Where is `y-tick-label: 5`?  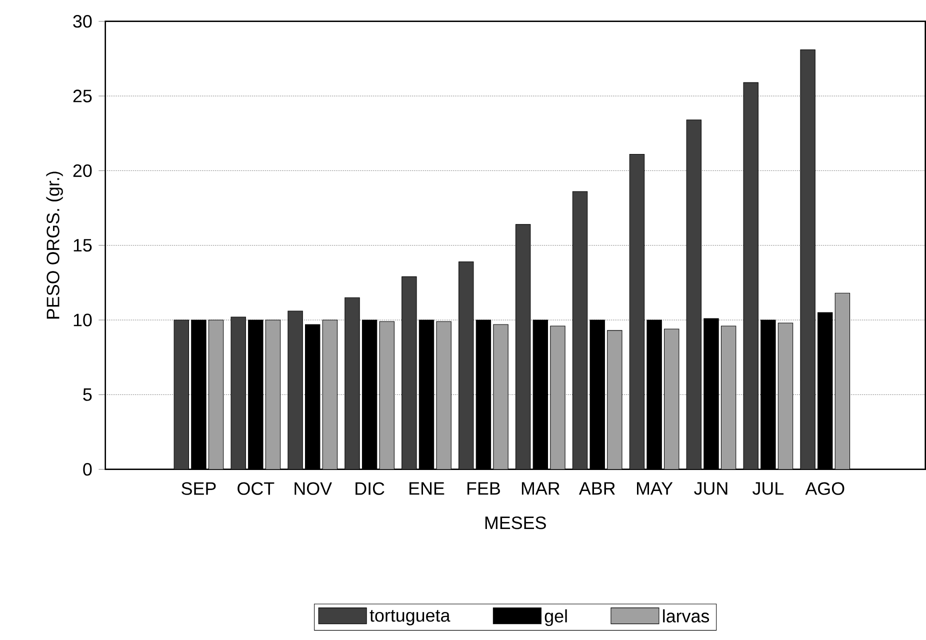
y-tick-label: 5 is located at coordinates (87, 394).